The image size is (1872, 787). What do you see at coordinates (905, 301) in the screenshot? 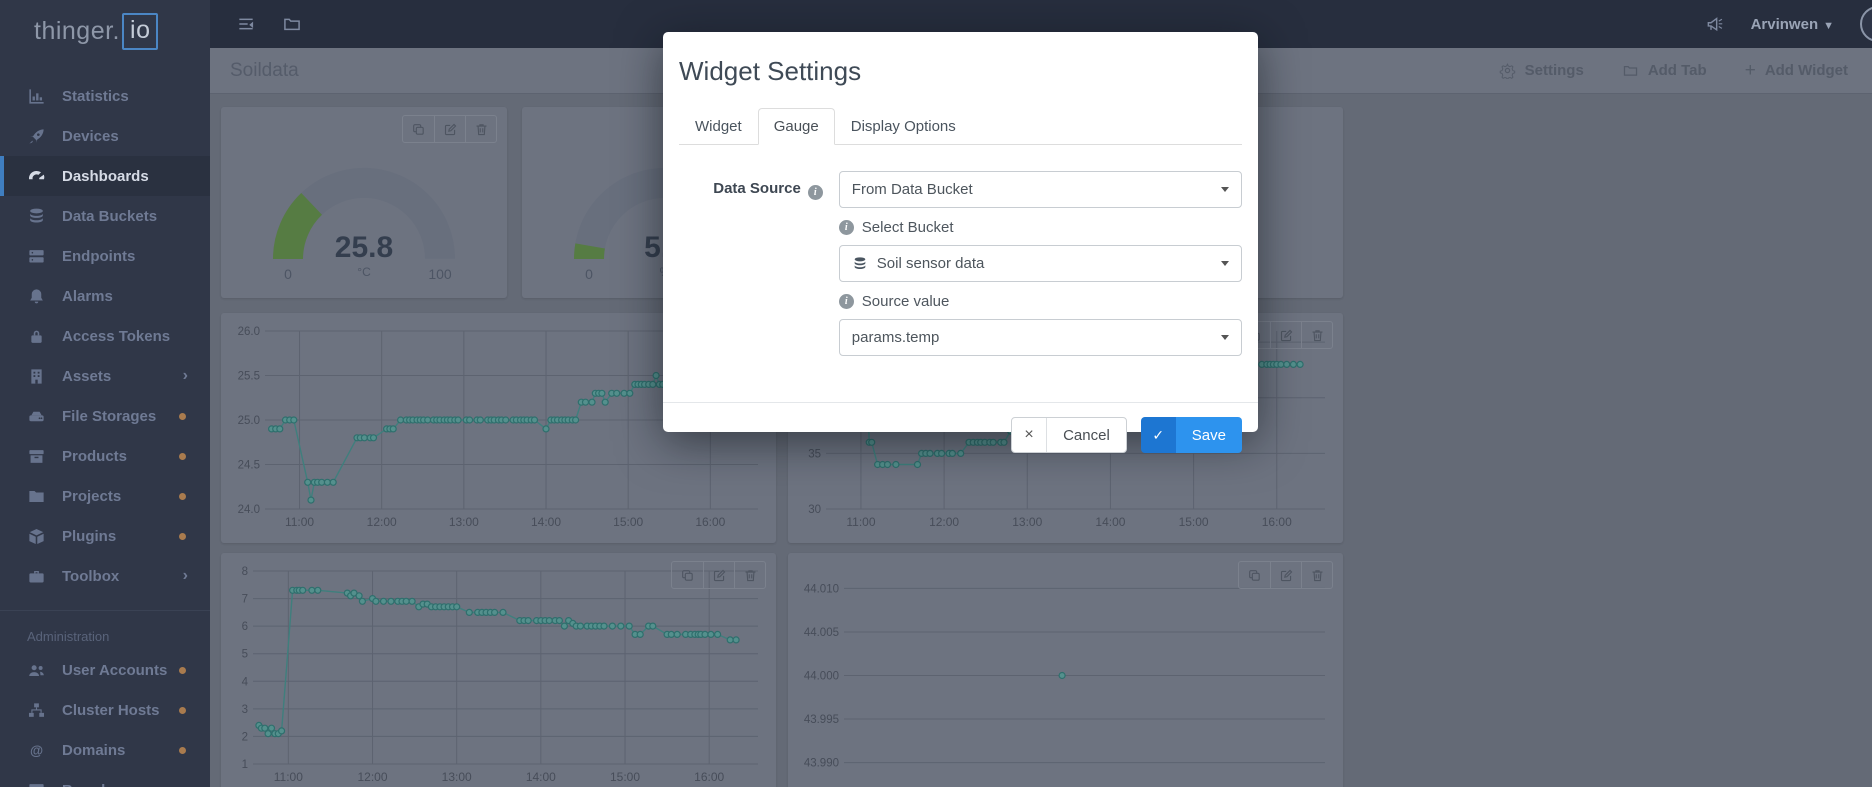
I see `source-value-label: Source value` at bounding box center [905, 301].